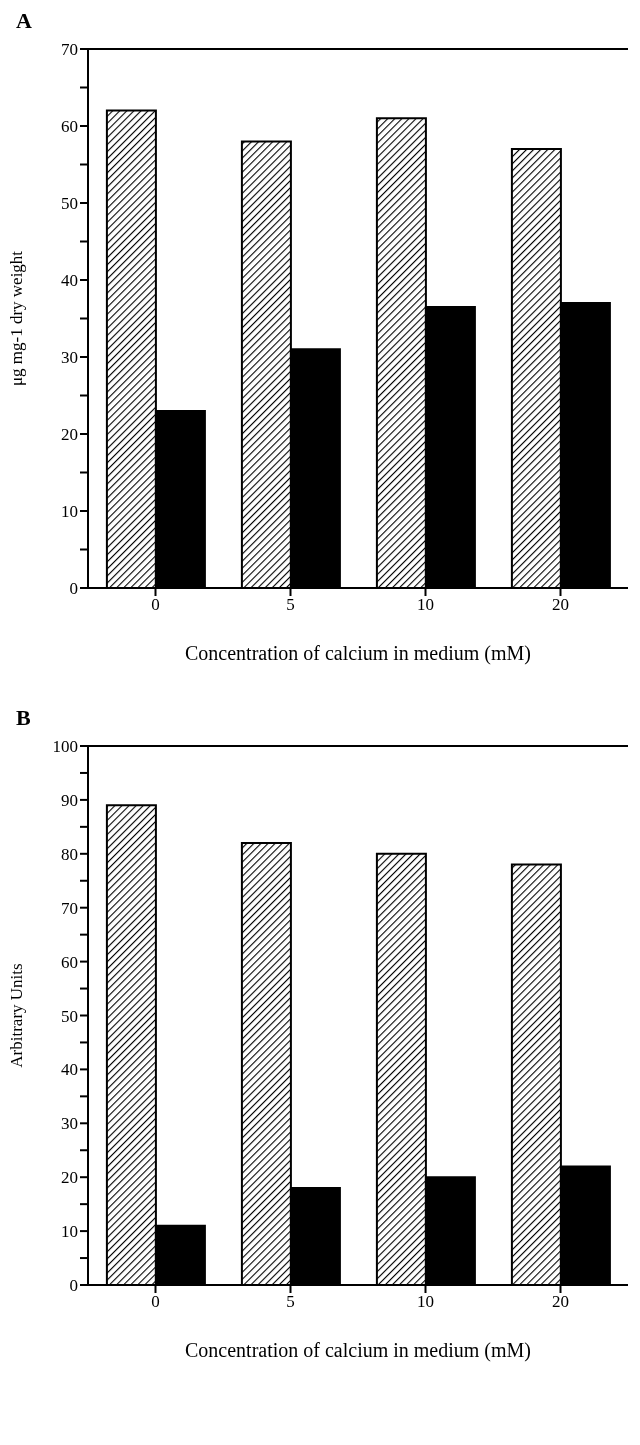 The width and height of the screenshot is (640, 1445). Describe the element at coordinates (24, 718) in the screenshot. I see `chart-title: B` at that location.